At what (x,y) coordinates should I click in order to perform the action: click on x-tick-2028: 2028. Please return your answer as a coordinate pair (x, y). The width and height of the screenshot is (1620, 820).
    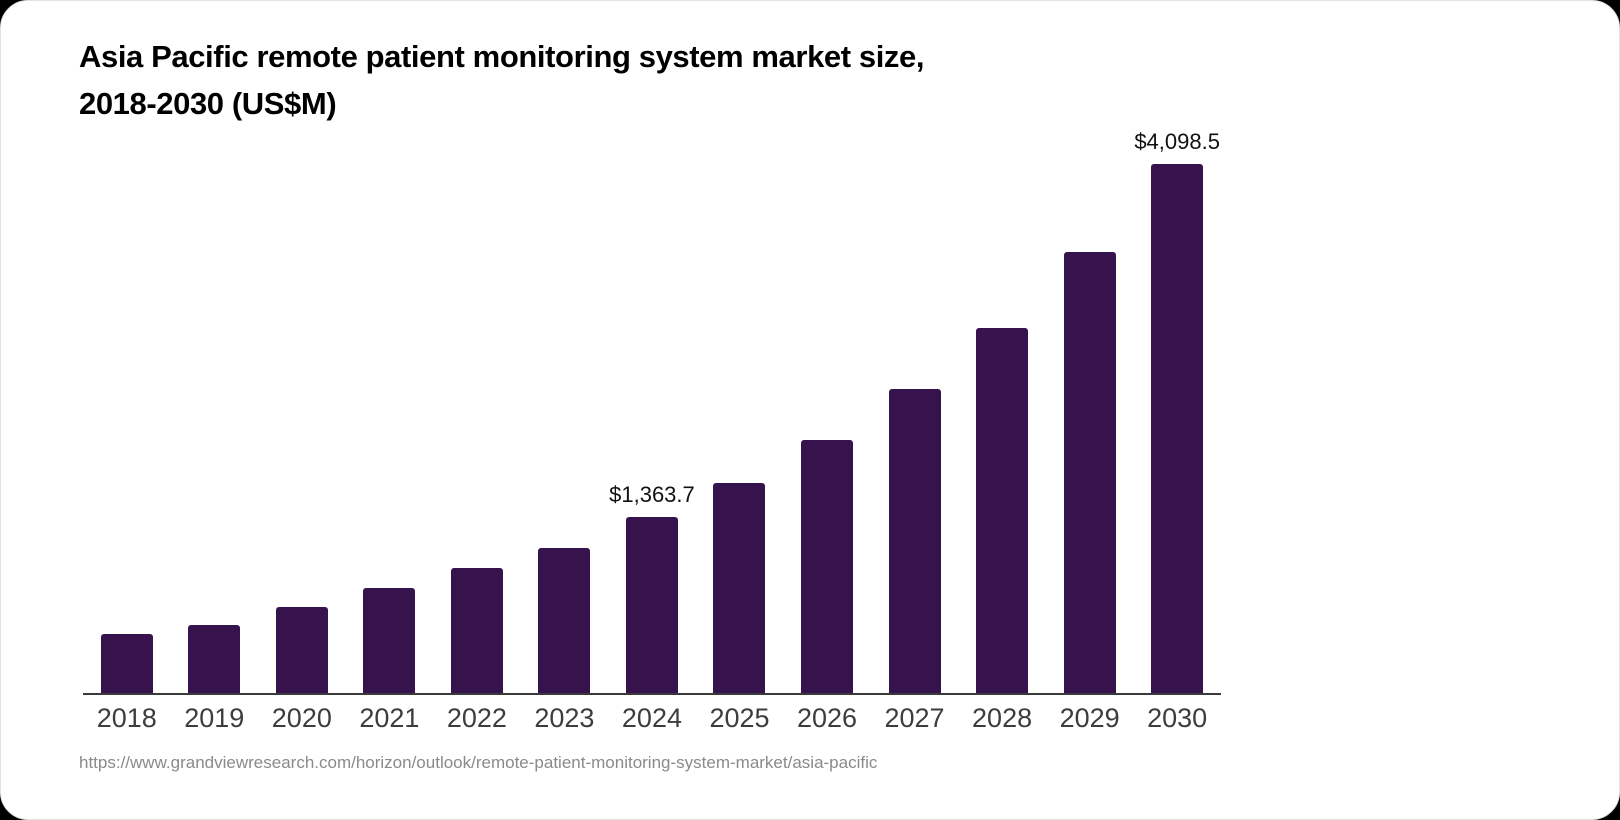
    Looking at the image, I should click on (1002, 718).